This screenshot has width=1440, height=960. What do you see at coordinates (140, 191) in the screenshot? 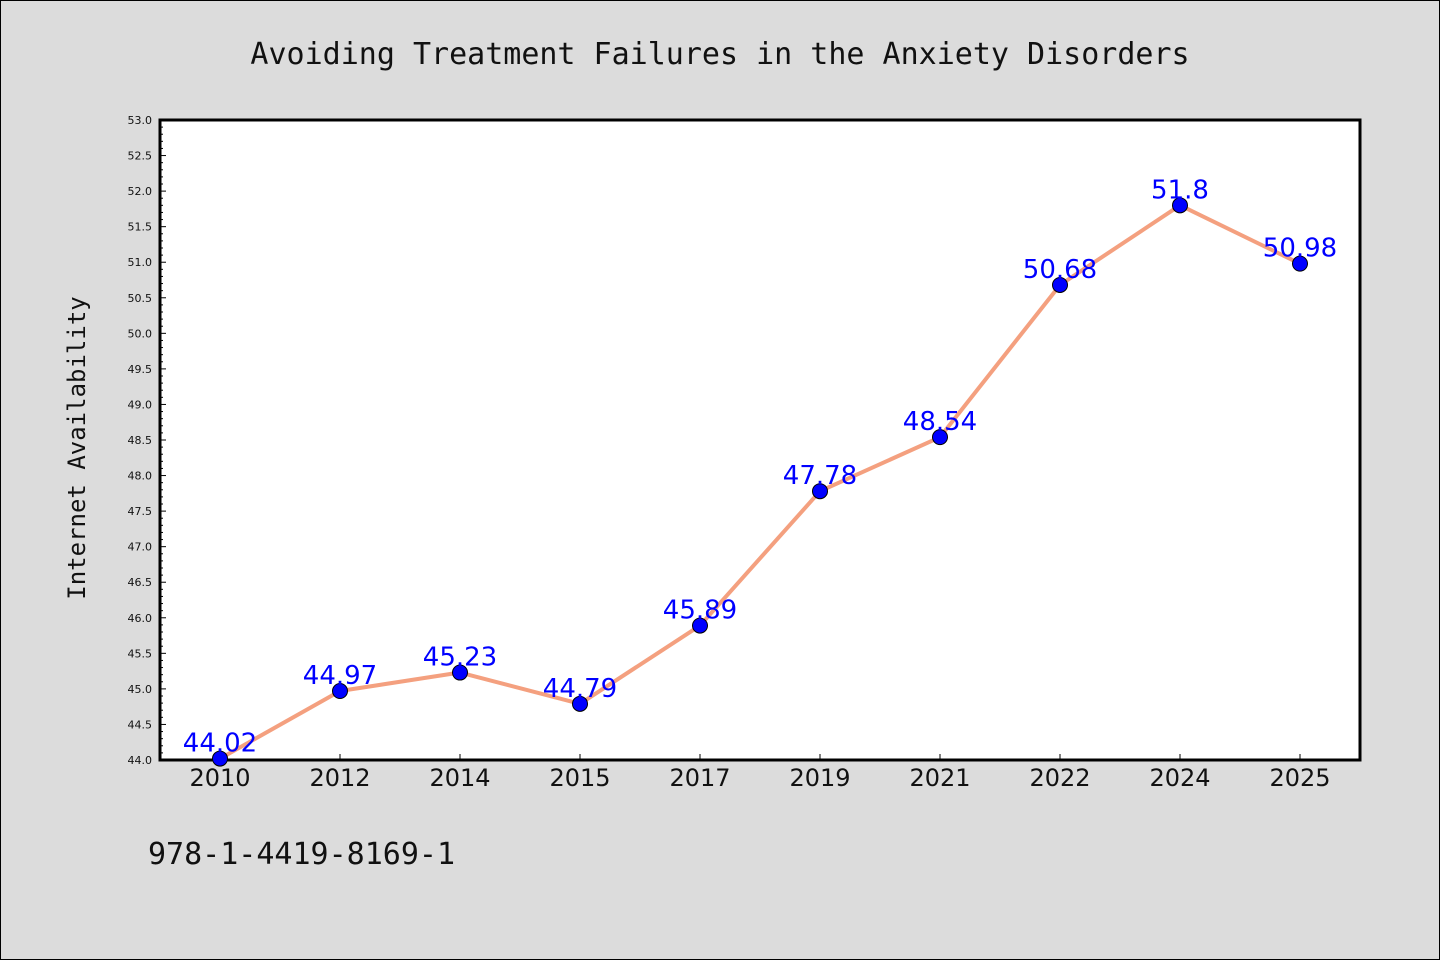
I see `y-tick-label: 52.0` at bounding box center [140, 191].